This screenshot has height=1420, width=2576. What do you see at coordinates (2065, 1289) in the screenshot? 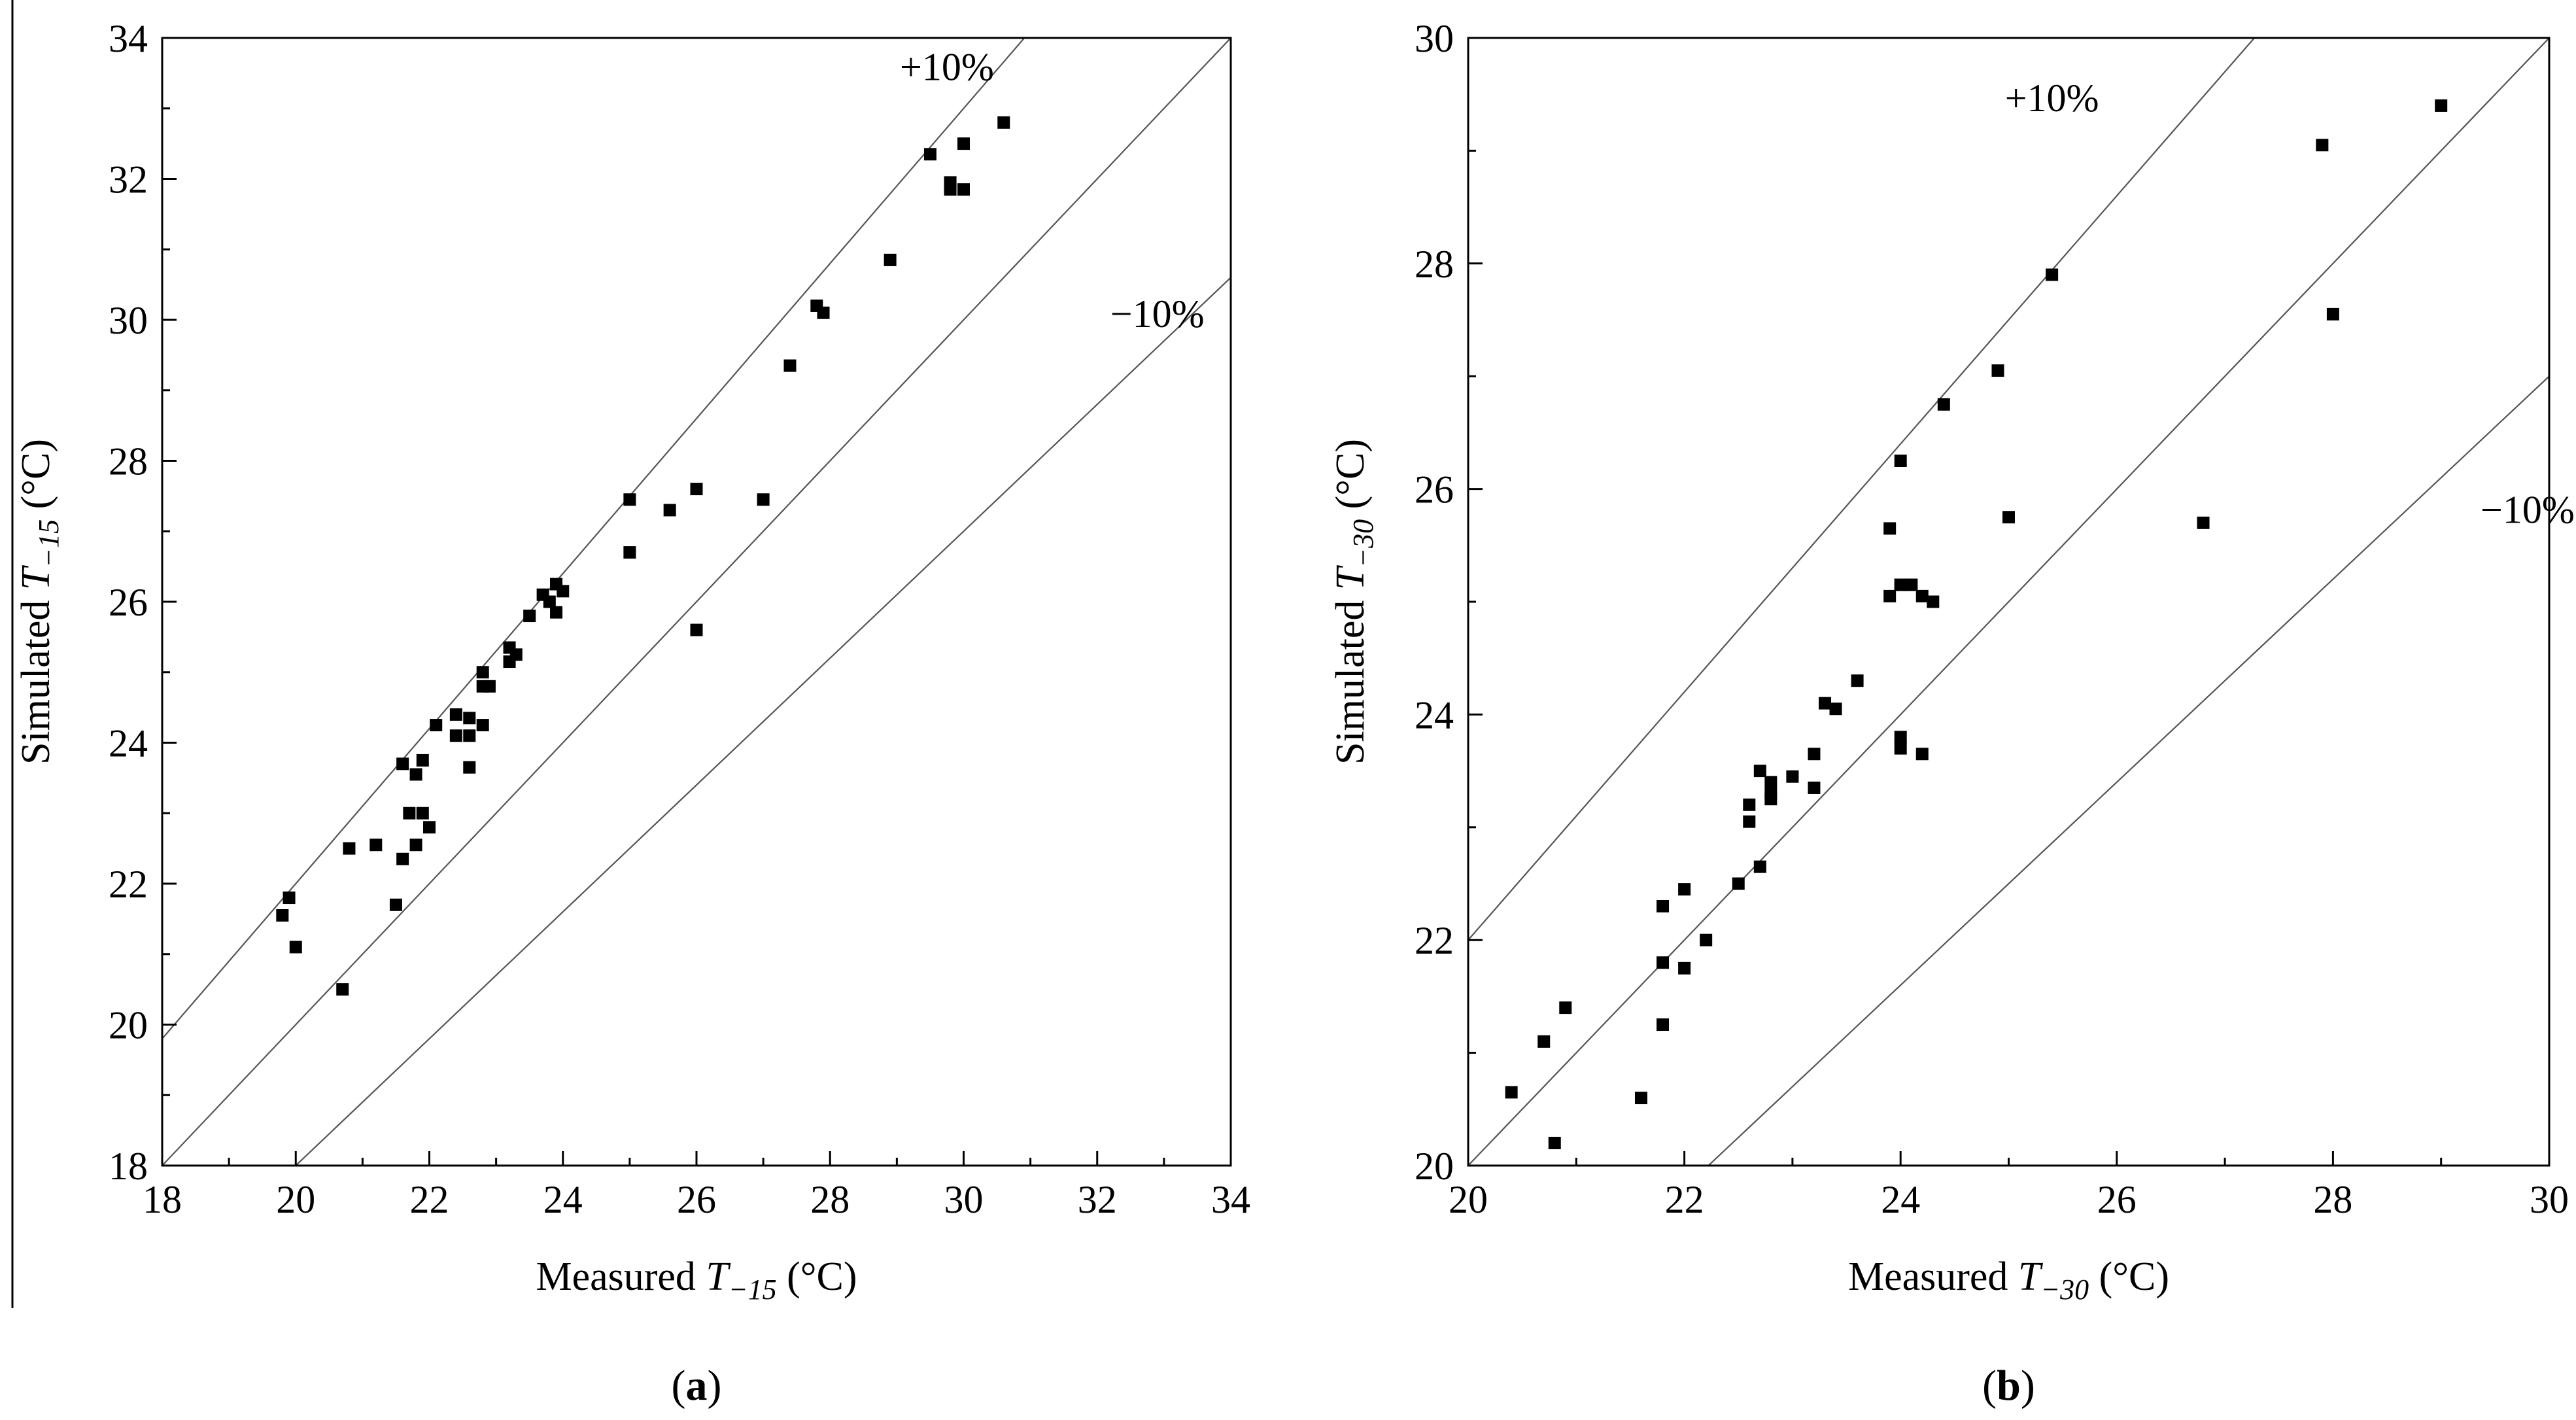
I see `x-axis-title-subscript: −30` at bounding box center [2065, 1289].